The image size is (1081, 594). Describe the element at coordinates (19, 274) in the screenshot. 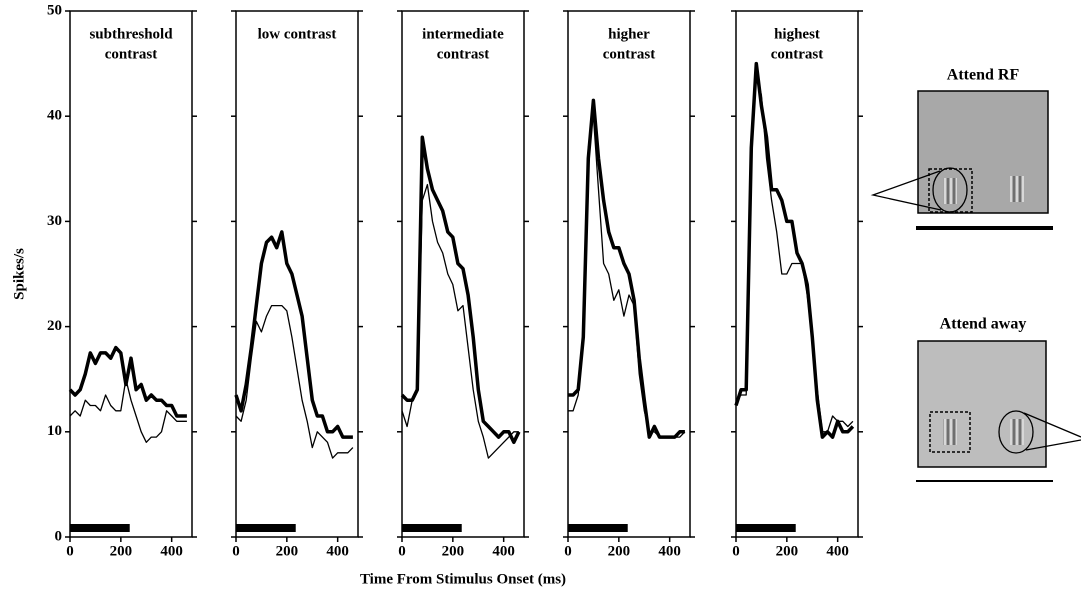

I see `y-axis-label: Spikes/s` at that location.